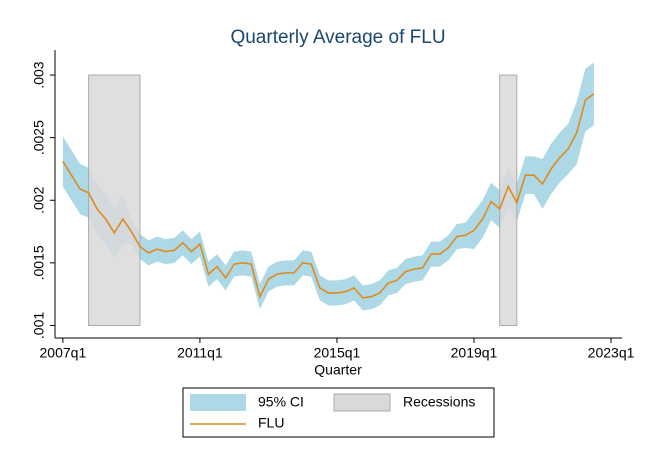  I want to click on y-tick-label: .0015, so click(39, 262).